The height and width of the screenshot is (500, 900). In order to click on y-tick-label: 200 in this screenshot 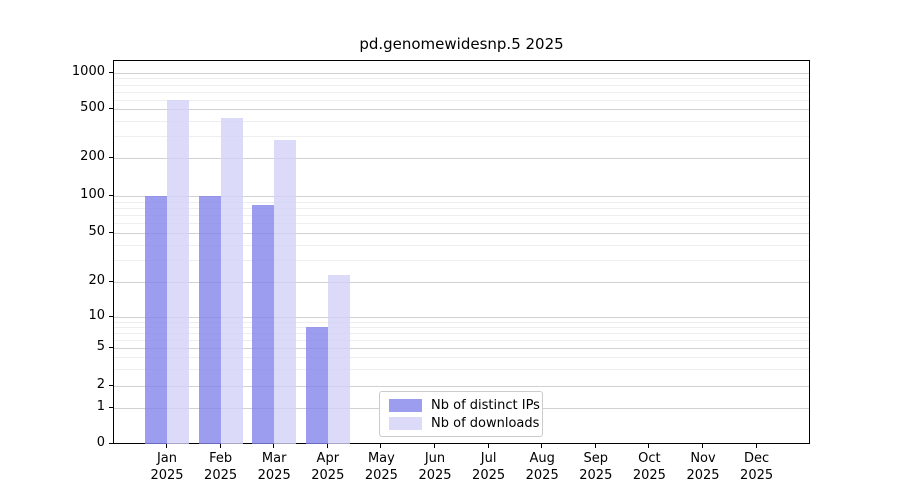, I will do `click(92, 156)`.